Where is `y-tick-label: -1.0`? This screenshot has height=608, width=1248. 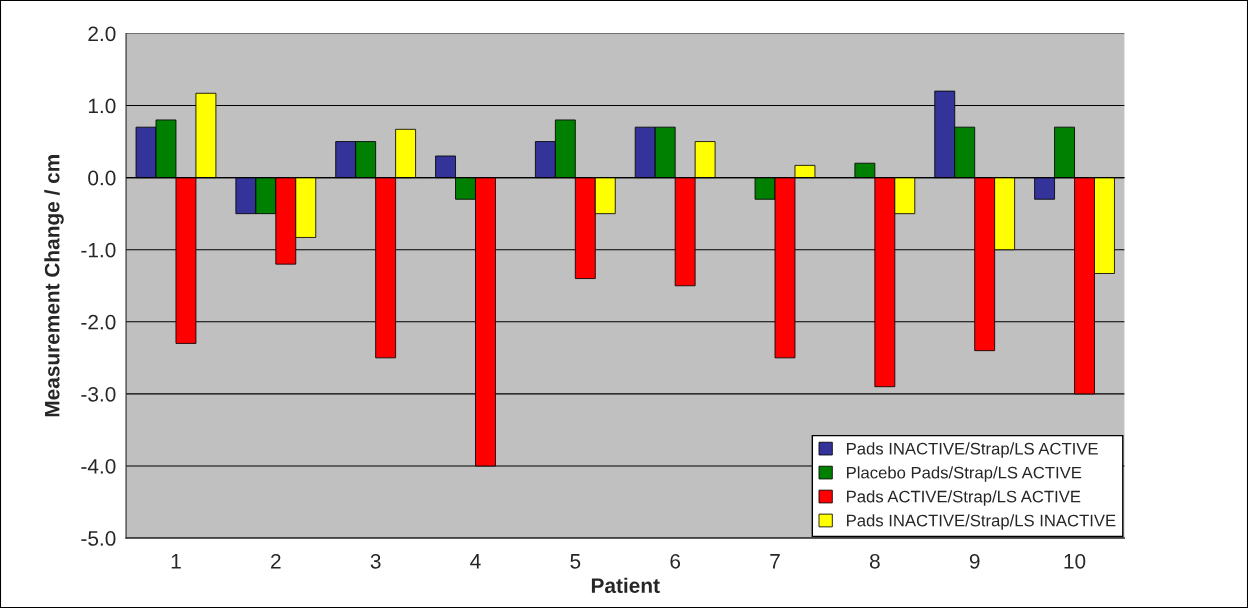 y-tick-label: -1.0 is located at coordinates (98, 250).